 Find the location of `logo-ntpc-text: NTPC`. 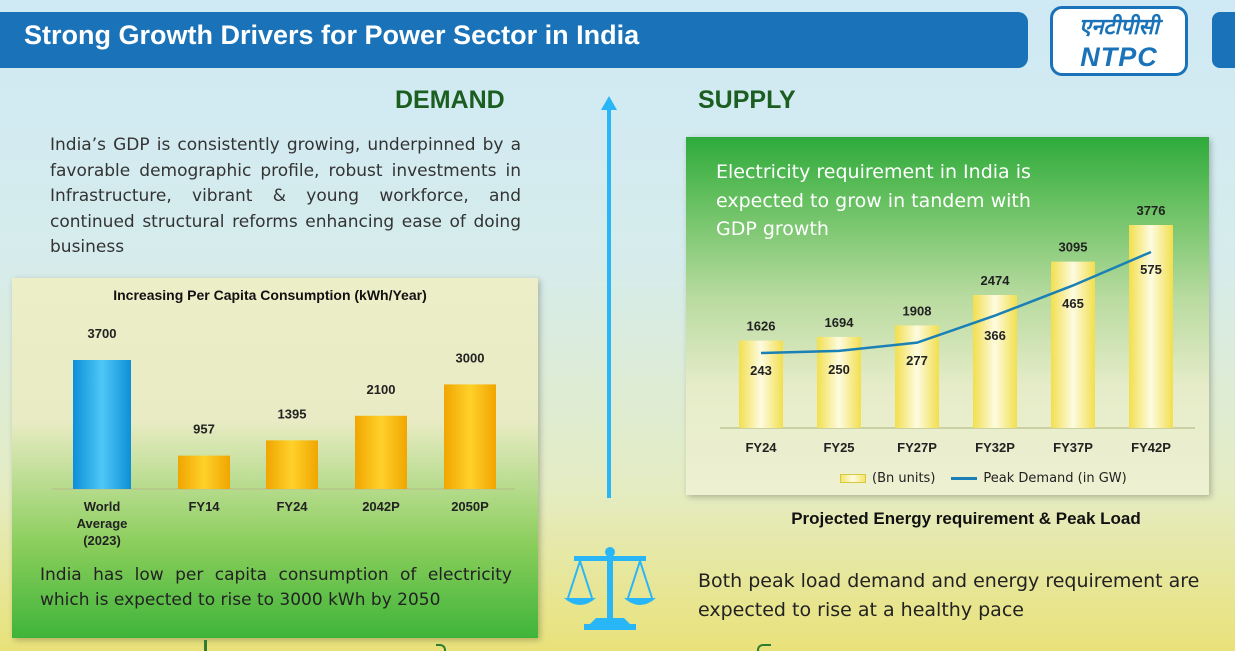

logo-ntpc-text: NTPC is located at coordinates (1119, 57).